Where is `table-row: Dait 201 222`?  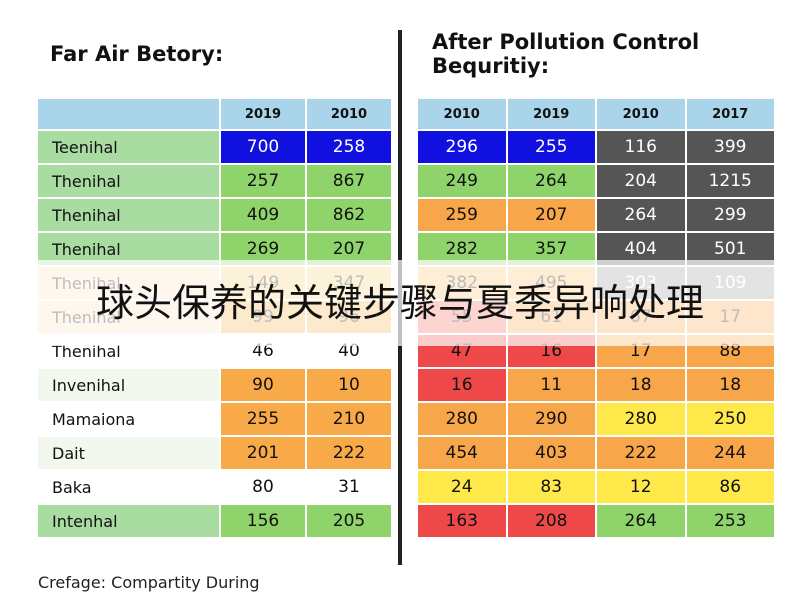 table-row: Dait 201 222 is located at coordinates (214, 453).